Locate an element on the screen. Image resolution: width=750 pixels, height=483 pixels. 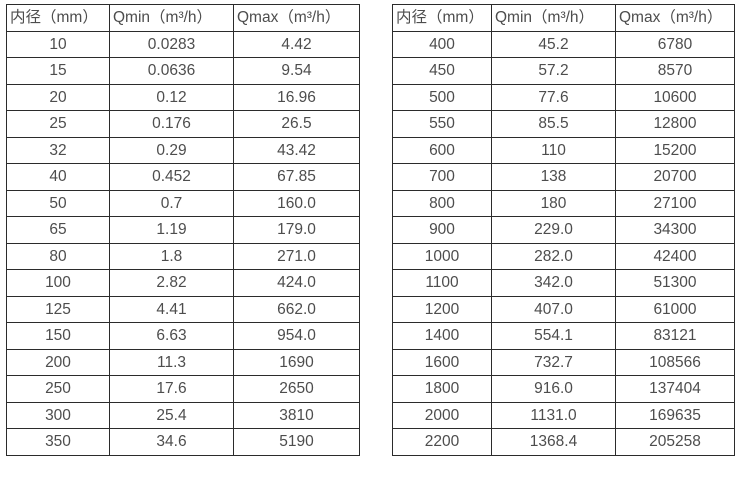
table-cell: 40 is located at coordinates (58, 177).